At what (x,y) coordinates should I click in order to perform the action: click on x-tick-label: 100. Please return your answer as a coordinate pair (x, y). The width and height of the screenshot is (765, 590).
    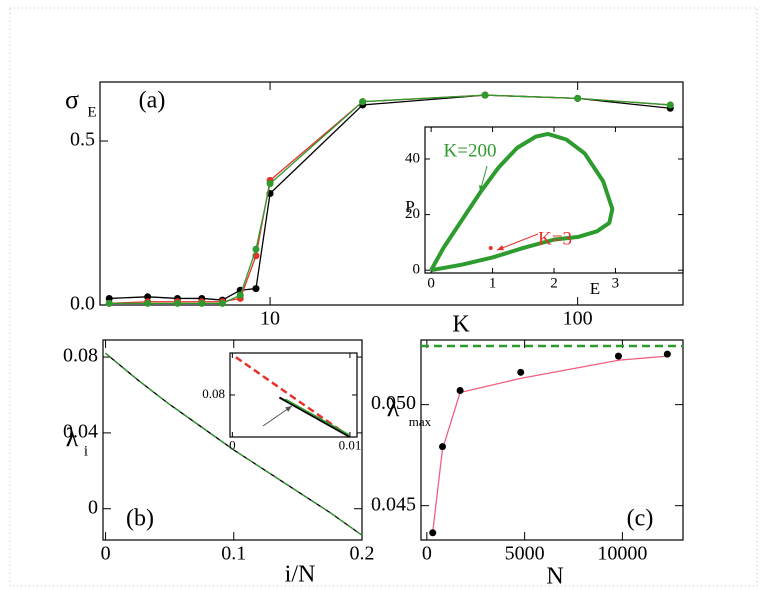
    Looking at the image, I should click on (578, 319).